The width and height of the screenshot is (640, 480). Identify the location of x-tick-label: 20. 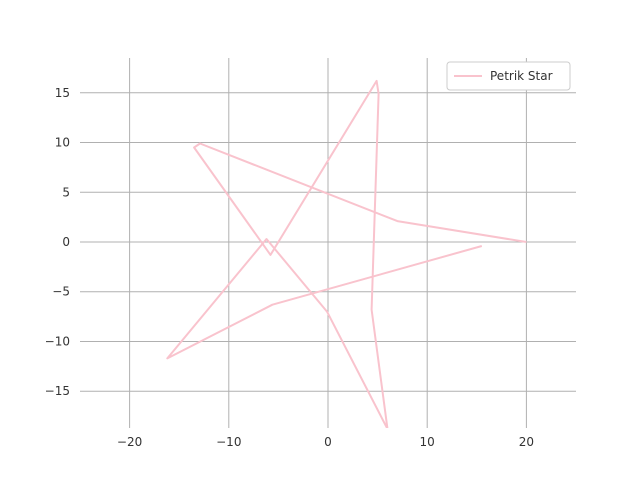
(526, 442).